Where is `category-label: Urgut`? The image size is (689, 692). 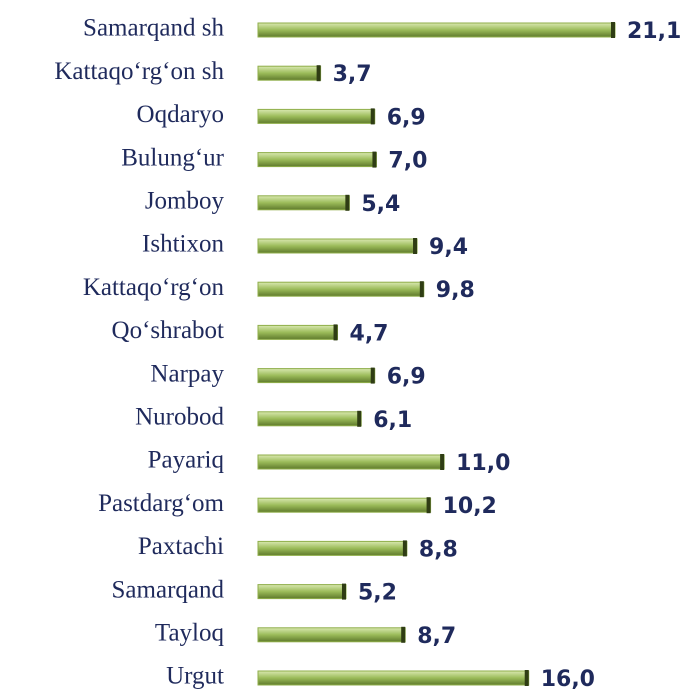 category-label: Urgut is located at coordinates (195, 676).